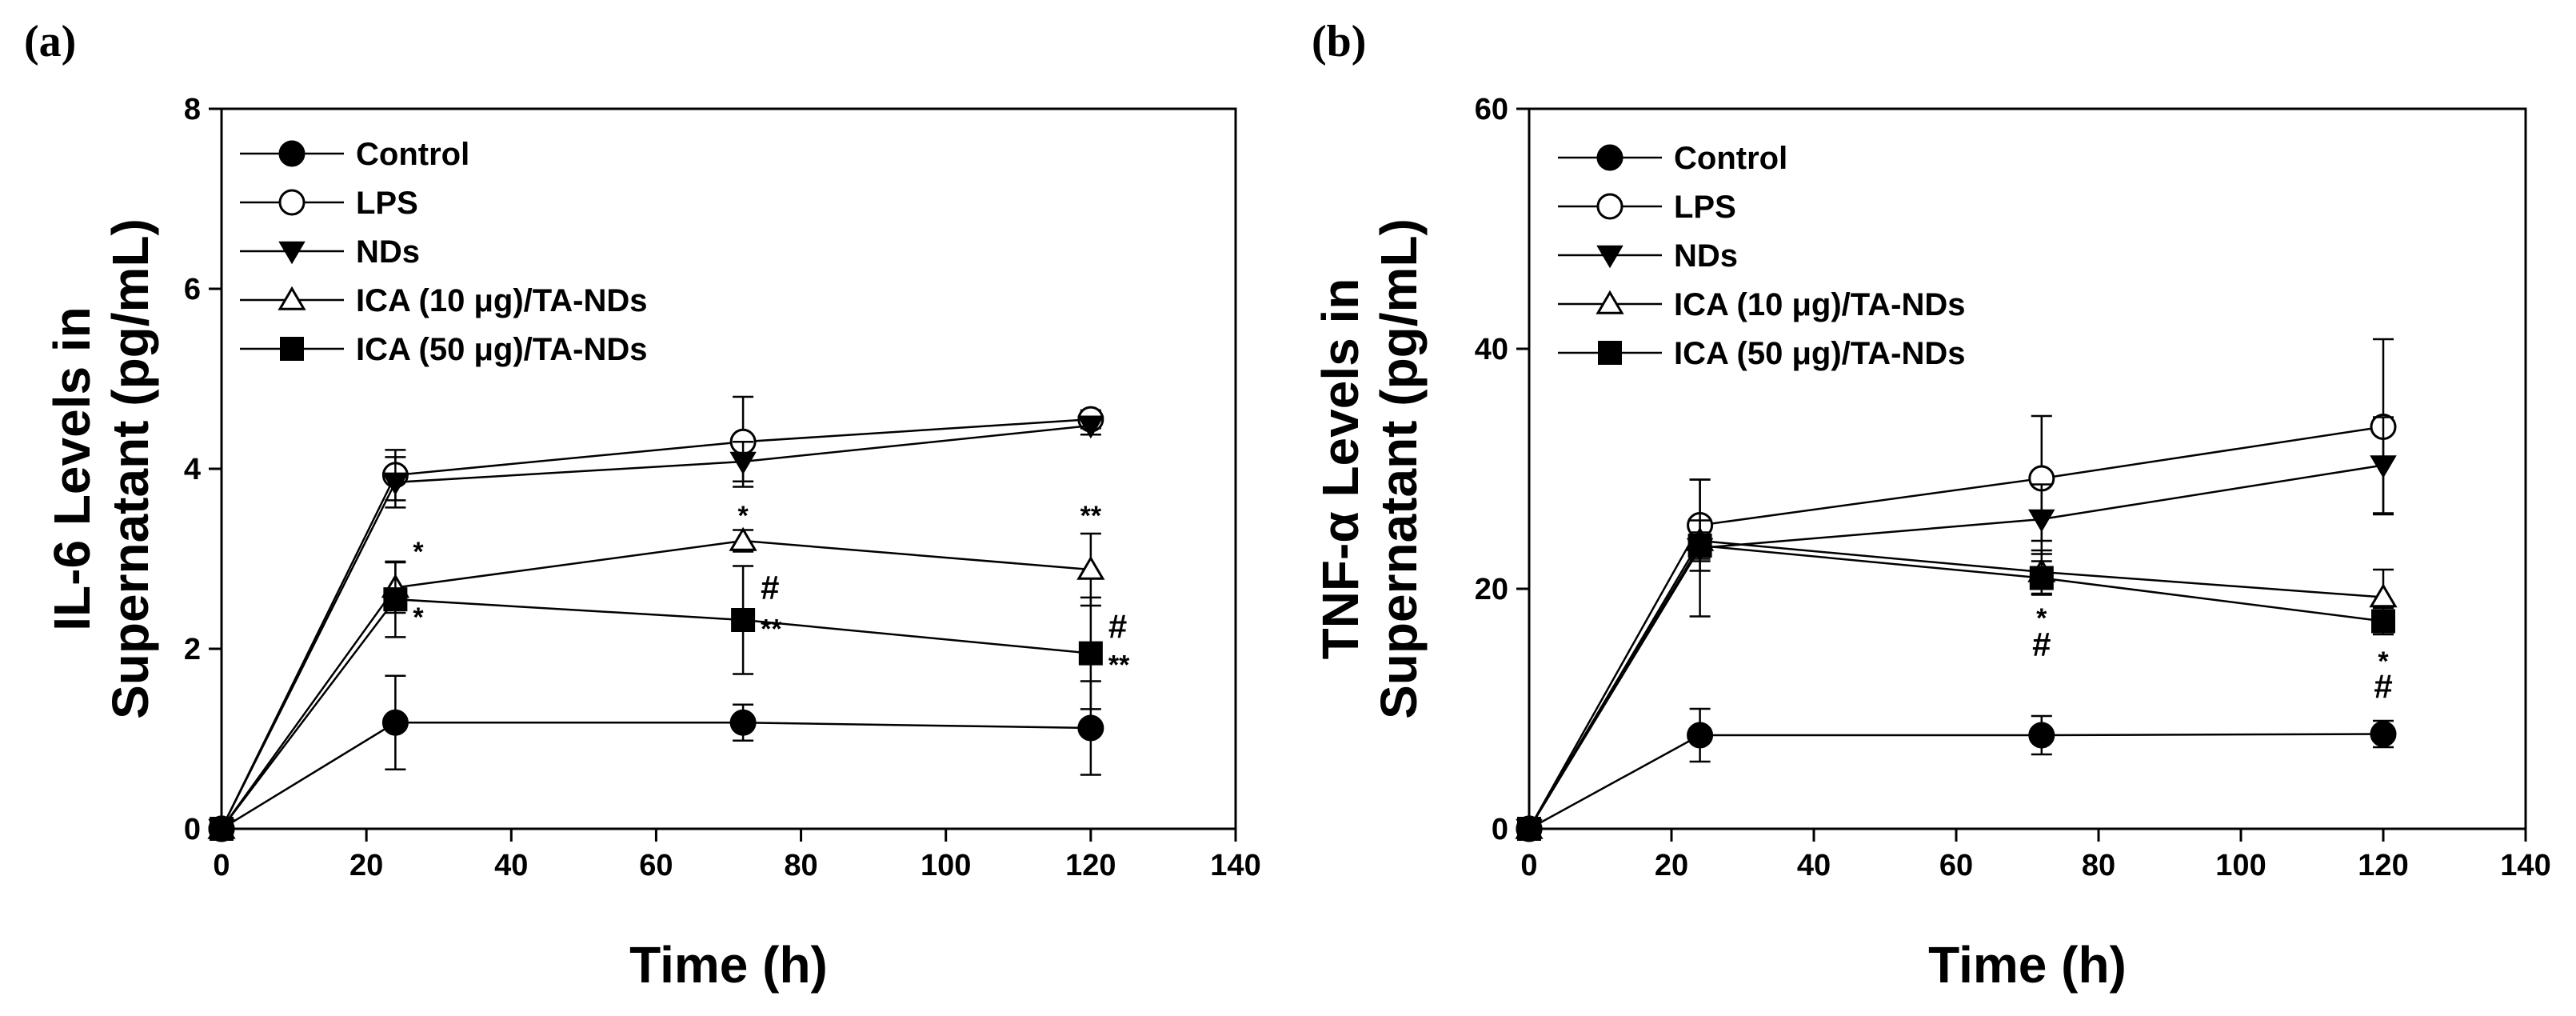  What do you see at coordinates (193, 469) in the screenshot?
I see `y-tick-label: 4` at bounding box center [193, 469].